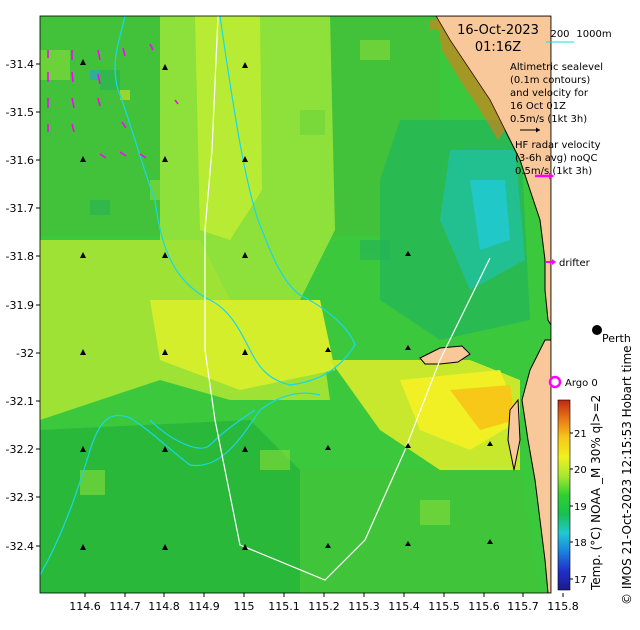 This screenshot has width=640, height=630. I want to click on drifter-legend: drifter, so click(568, 263).